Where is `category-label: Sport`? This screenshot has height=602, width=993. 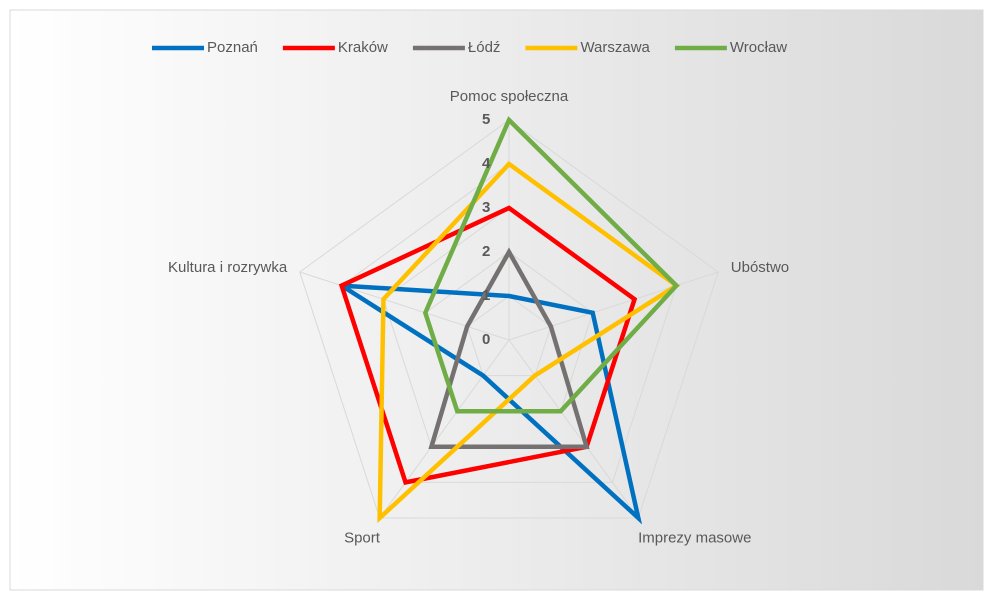
category-label: Sport is located at coordinates (362, 538).